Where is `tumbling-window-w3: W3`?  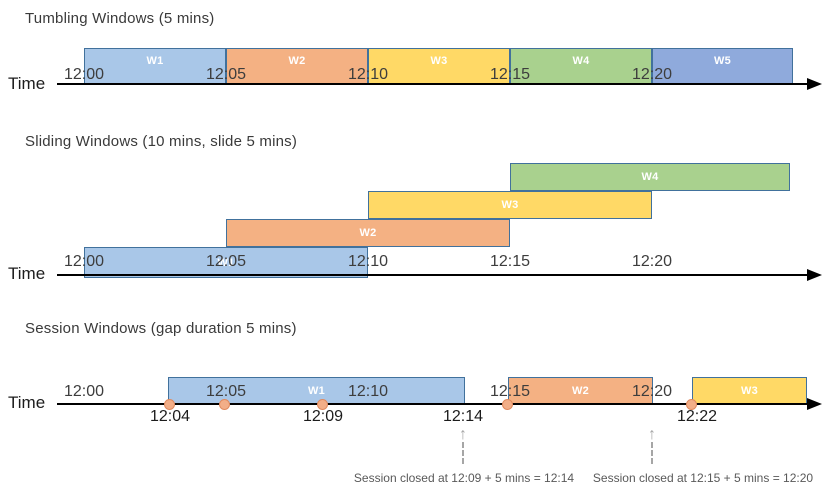 tumbling-window-w3: W3 is located at coordinates (439, 66).